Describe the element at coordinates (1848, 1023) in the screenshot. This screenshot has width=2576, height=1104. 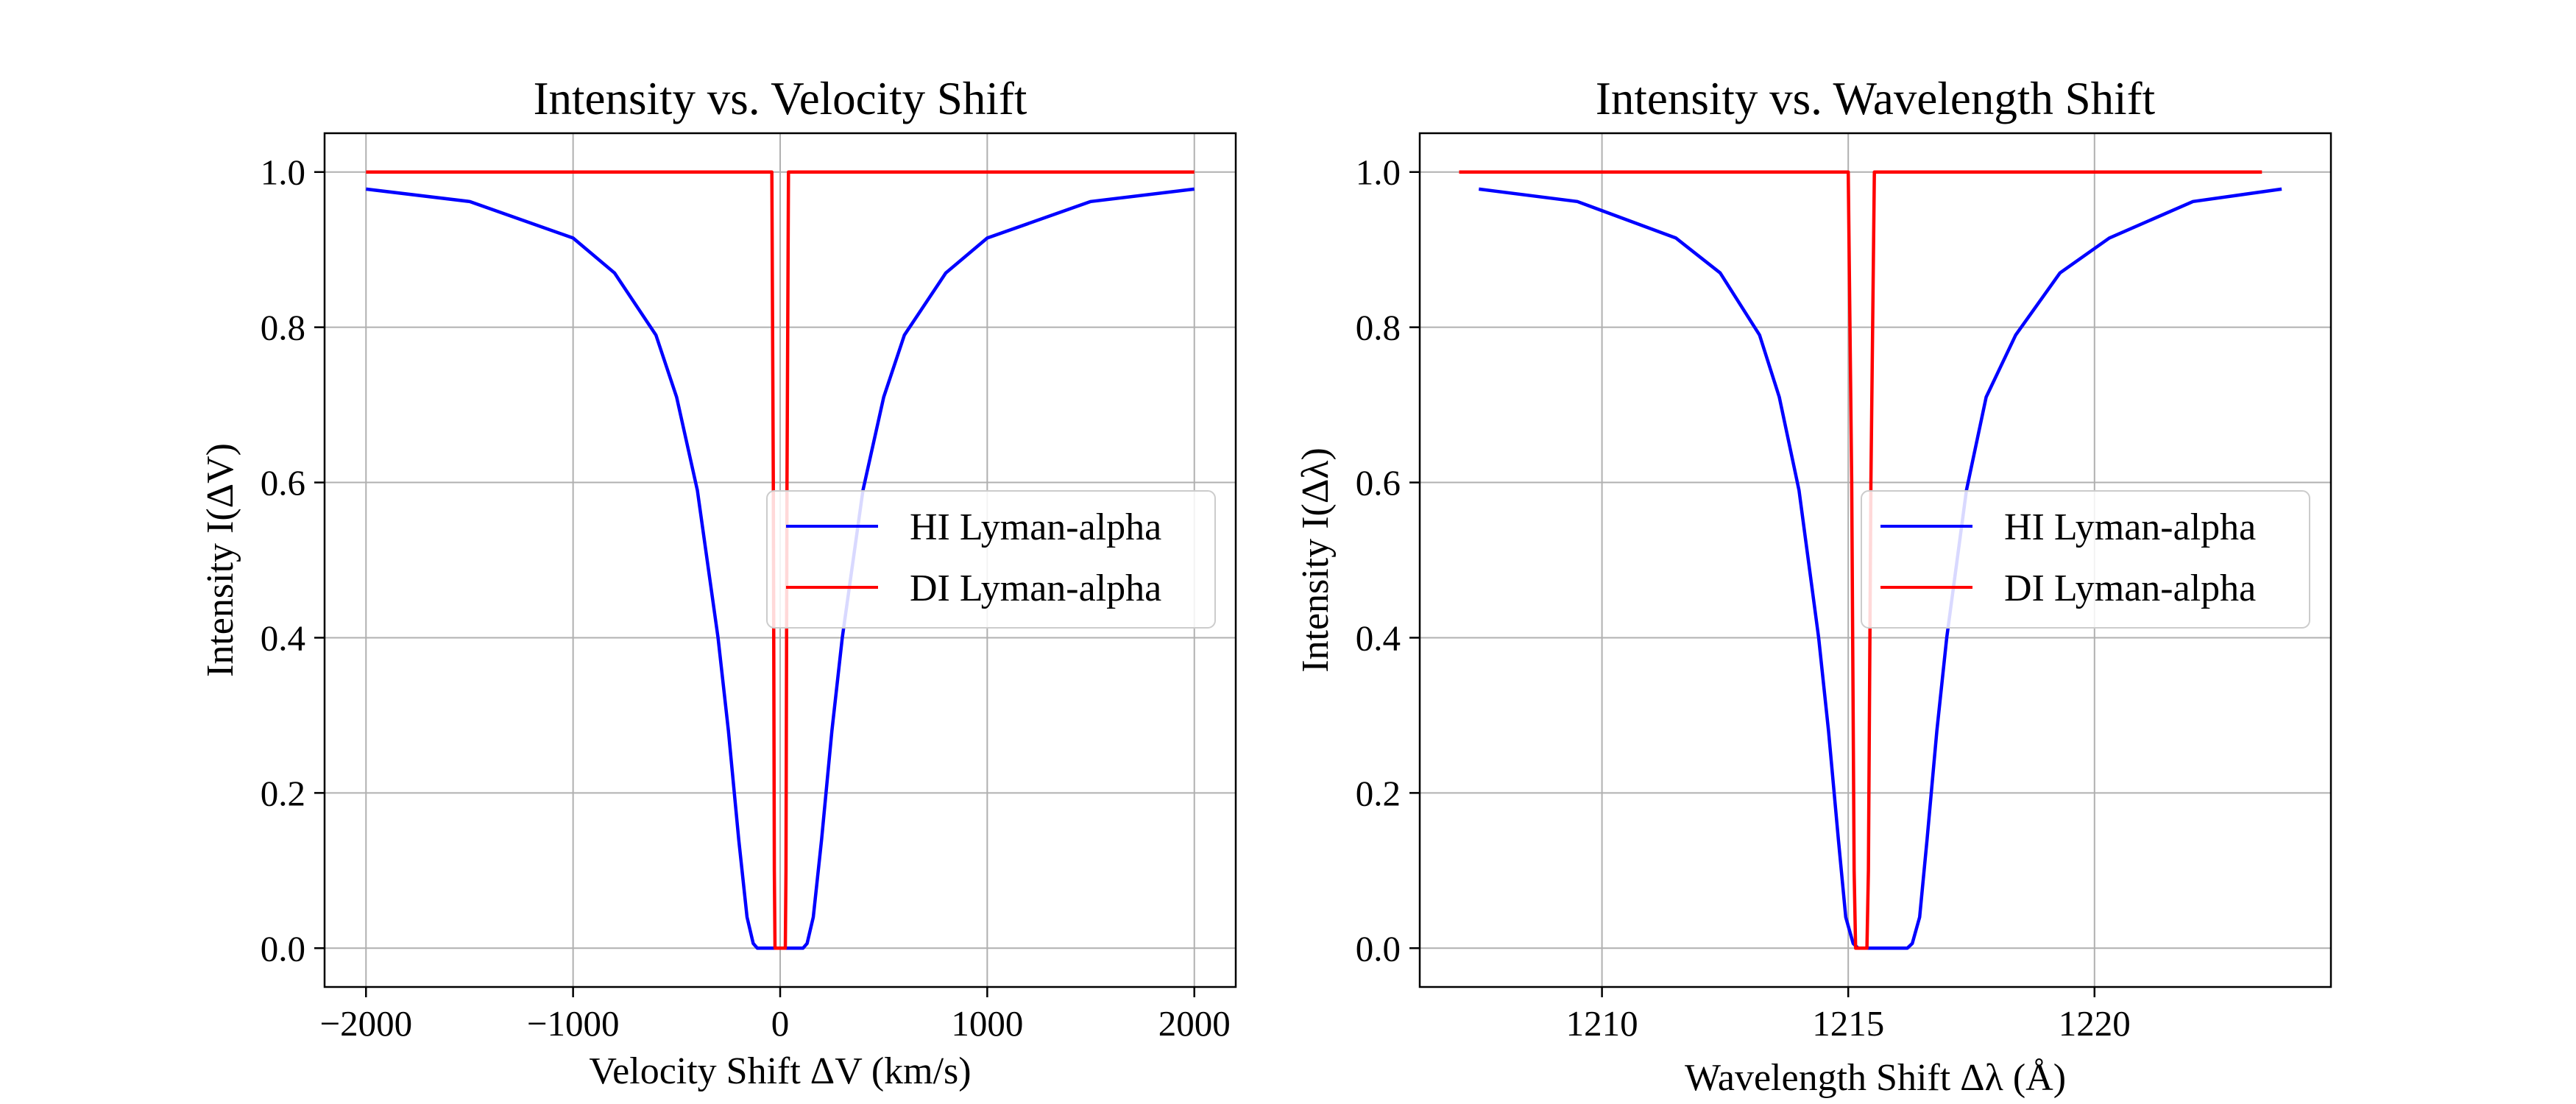
I see `x-tick-label: 1215` at that location.